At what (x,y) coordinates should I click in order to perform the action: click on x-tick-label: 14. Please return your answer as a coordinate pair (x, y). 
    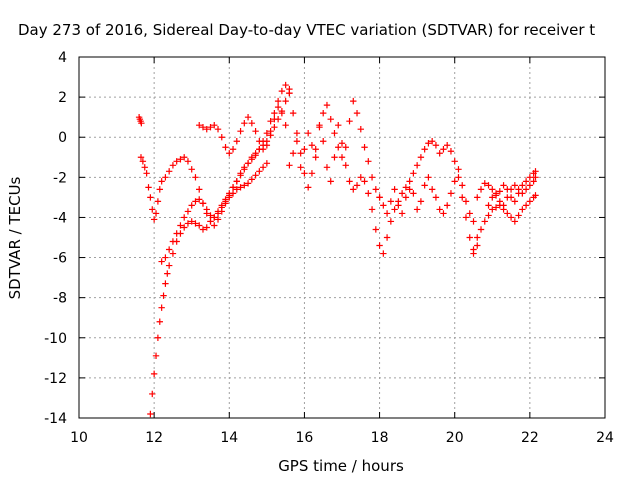
    Looking at the image, I should click on (229, 438).